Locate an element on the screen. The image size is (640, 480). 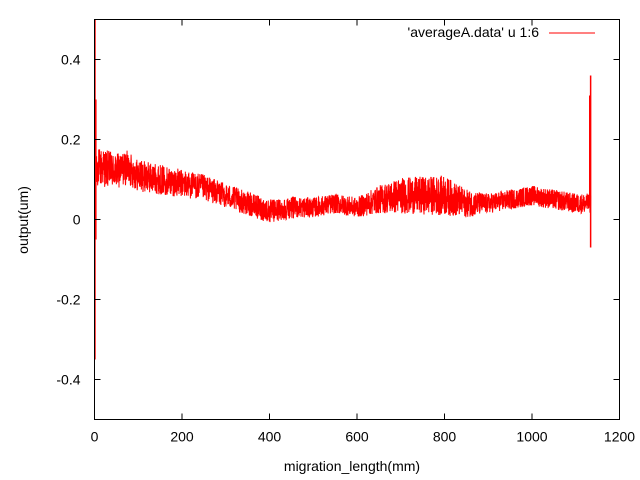
x-tick-label: 0 is located at coordinates (95, 437).